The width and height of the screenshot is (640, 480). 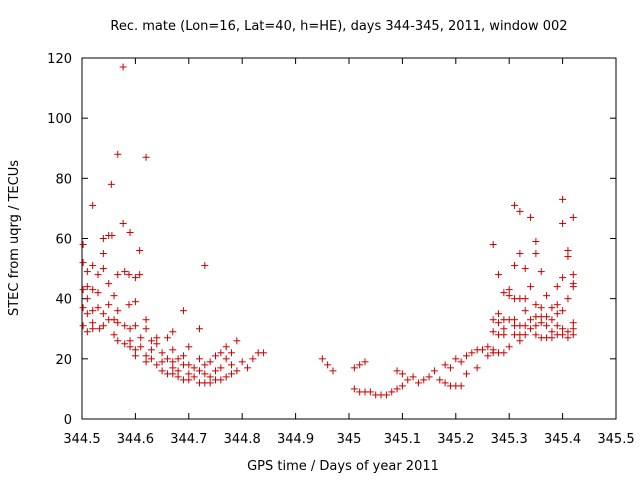 I want to click on y-tick-label: 20, so click(x=63, y=360).